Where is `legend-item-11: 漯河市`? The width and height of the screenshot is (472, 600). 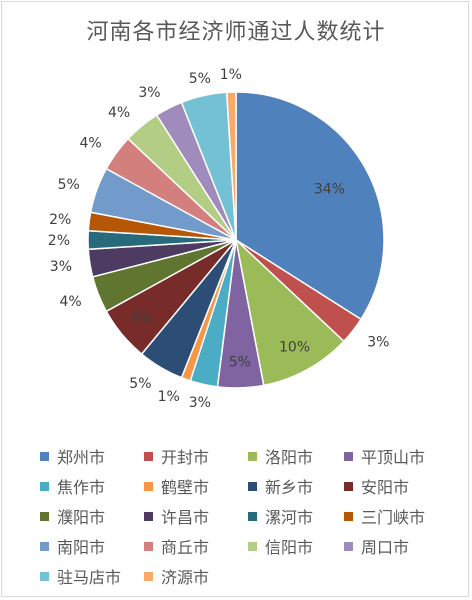 legend-item-11: 漯河市 is located at coordinates (280, 516).